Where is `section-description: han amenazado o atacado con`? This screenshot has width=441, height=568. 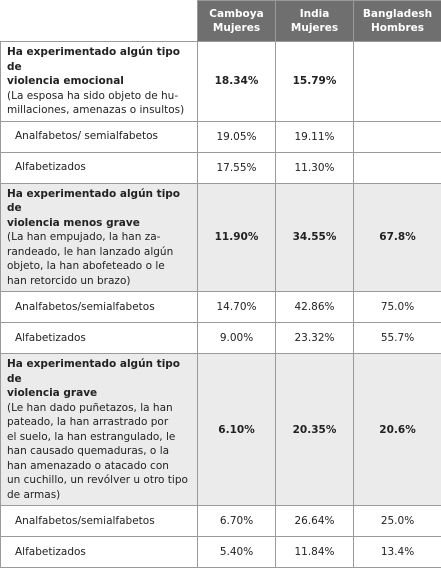 section-description: han amenazado o atacado con is located at coordinates (99, 466).